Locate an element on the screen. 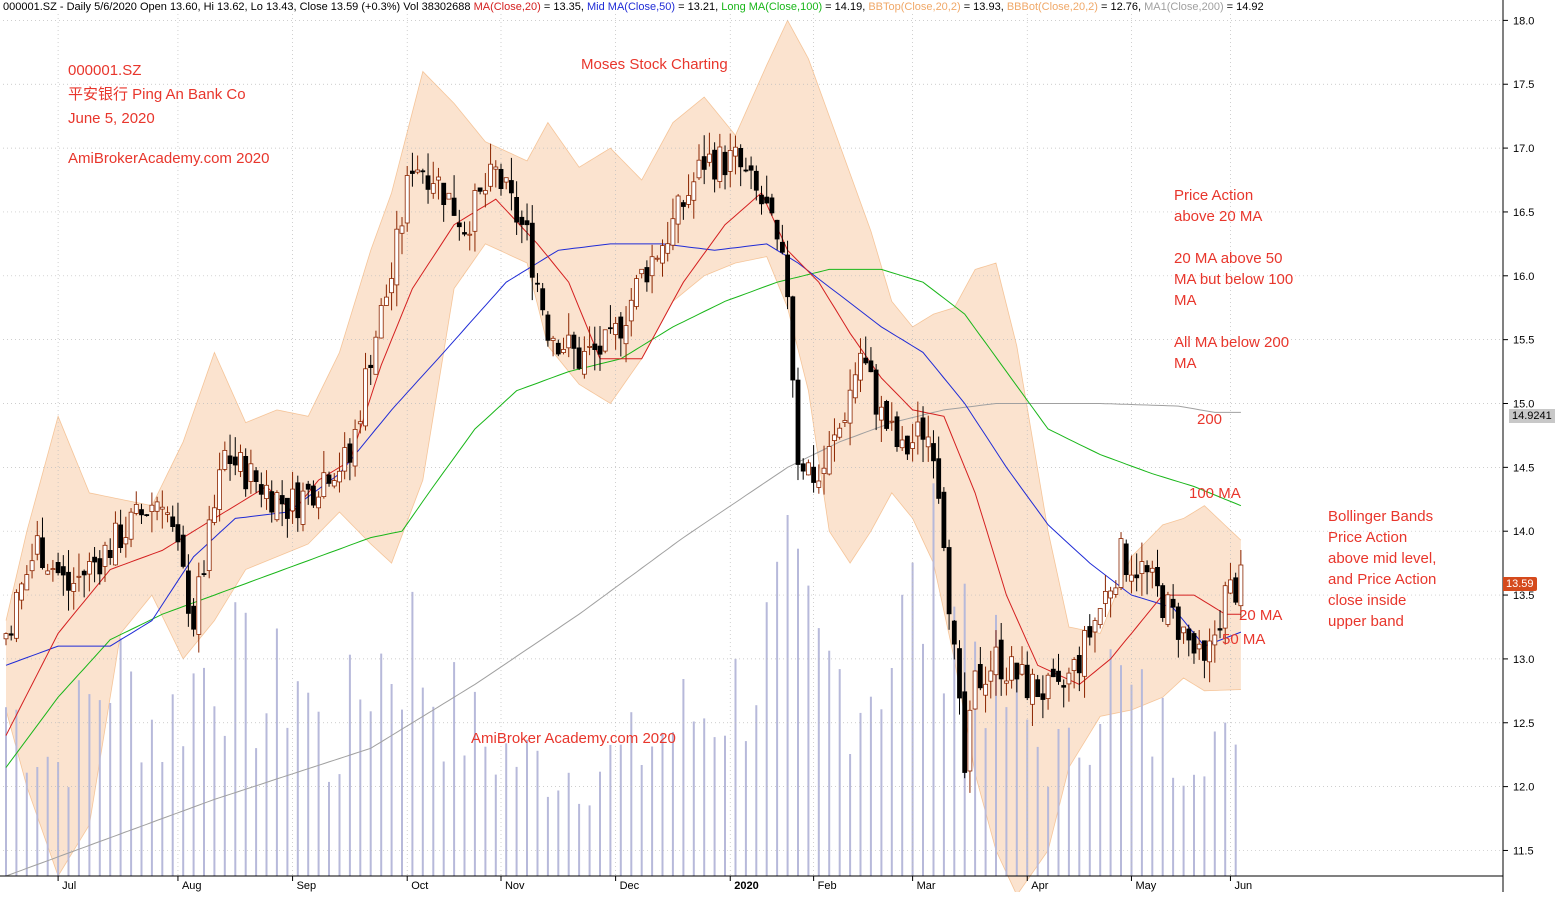 The width and height of the screenshot is (1561, 897). header-part-6: = 14.19, is located at coordinates (845, 7).